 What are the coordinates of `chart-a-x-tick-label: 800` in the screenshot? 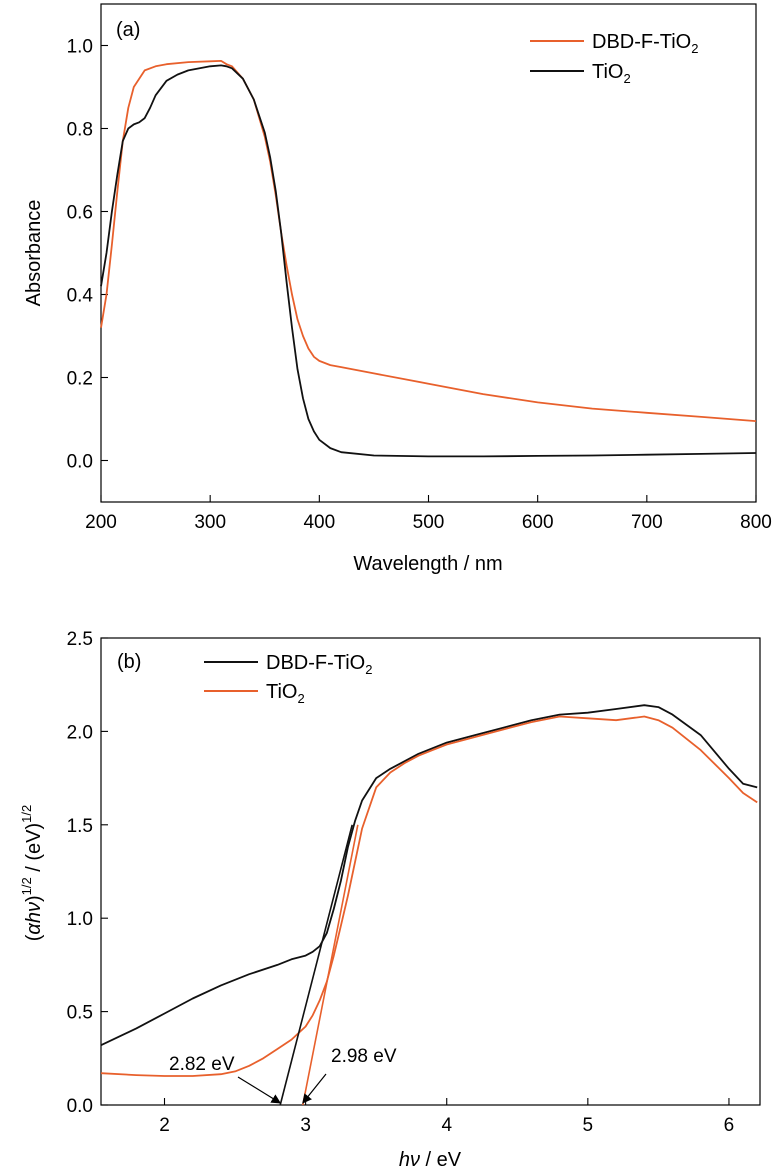 It's located at (756, 522).